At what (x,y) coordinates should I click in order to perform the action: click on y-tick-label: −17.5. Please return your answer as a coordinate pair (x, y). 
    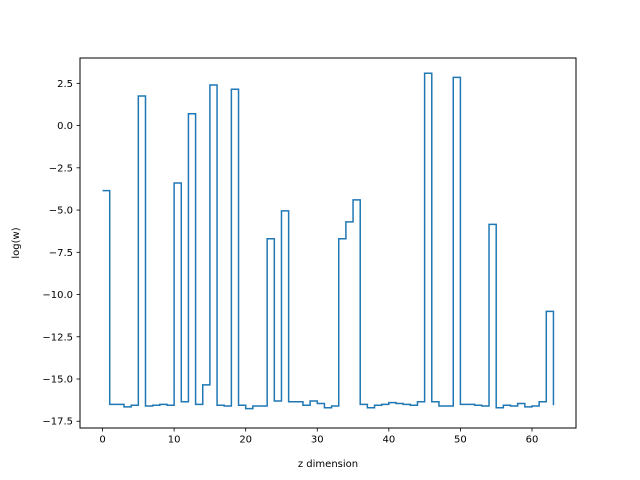
    Looking at the image, I should click on (57, 422).